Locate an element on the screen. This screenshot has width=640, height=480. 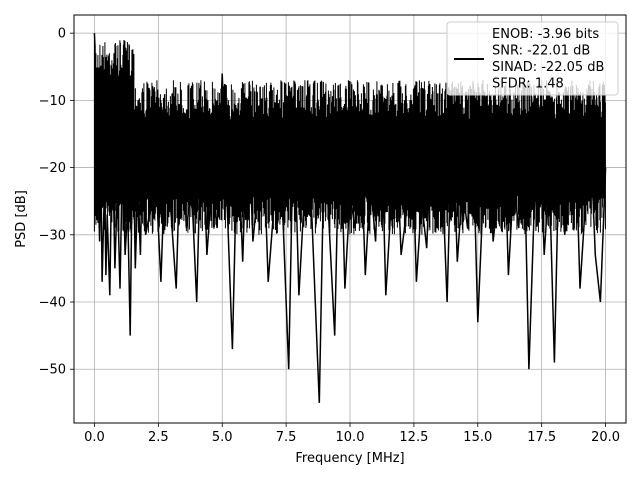
legend-box is located at coordinates (532, 58).